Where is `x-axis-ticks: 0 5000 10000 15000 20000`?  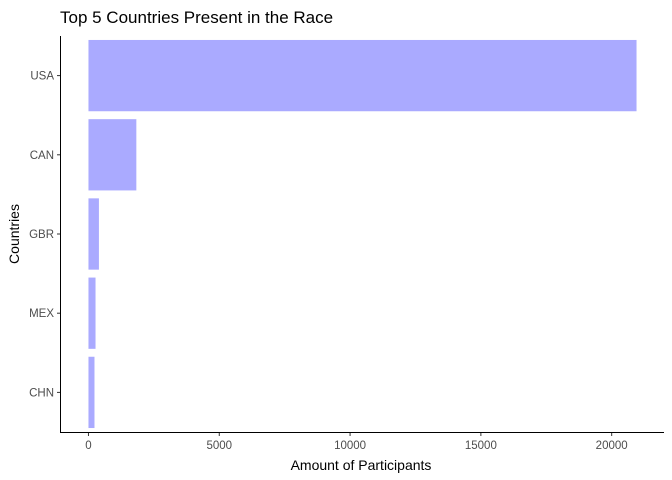 x-axis-ticks: 0 5000 10000 15000 20000 is located at coordinates (356, 442).